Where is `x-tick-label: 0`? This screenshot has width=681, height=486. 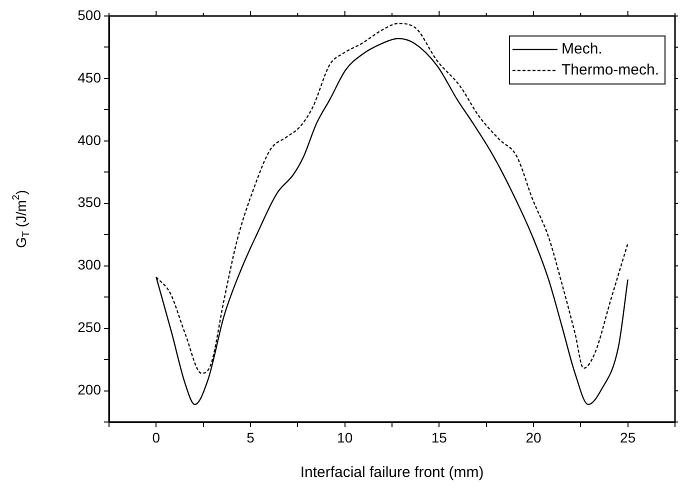 x-tick-label: 0 is located at coordinates (156, 437).